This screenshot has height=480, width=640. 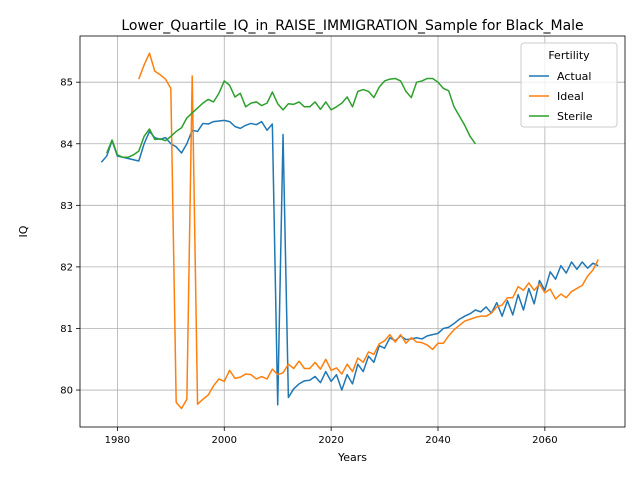 I want to click on legend: Fertility Actual Ideal Sterile, so click(x=569, y=85).